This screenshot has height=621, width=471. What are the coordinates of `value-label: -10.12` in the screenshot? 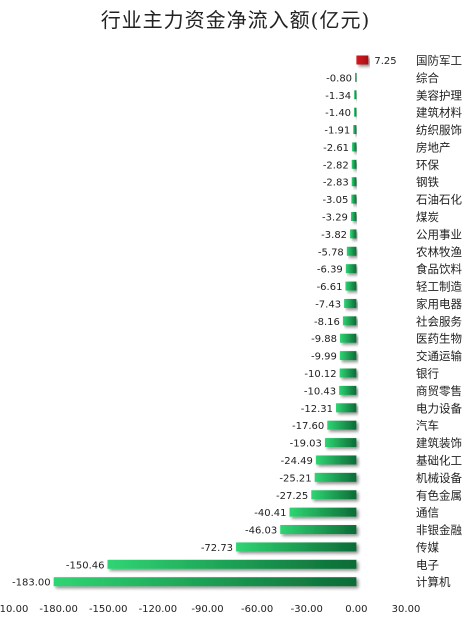 It's located at (320, 374).